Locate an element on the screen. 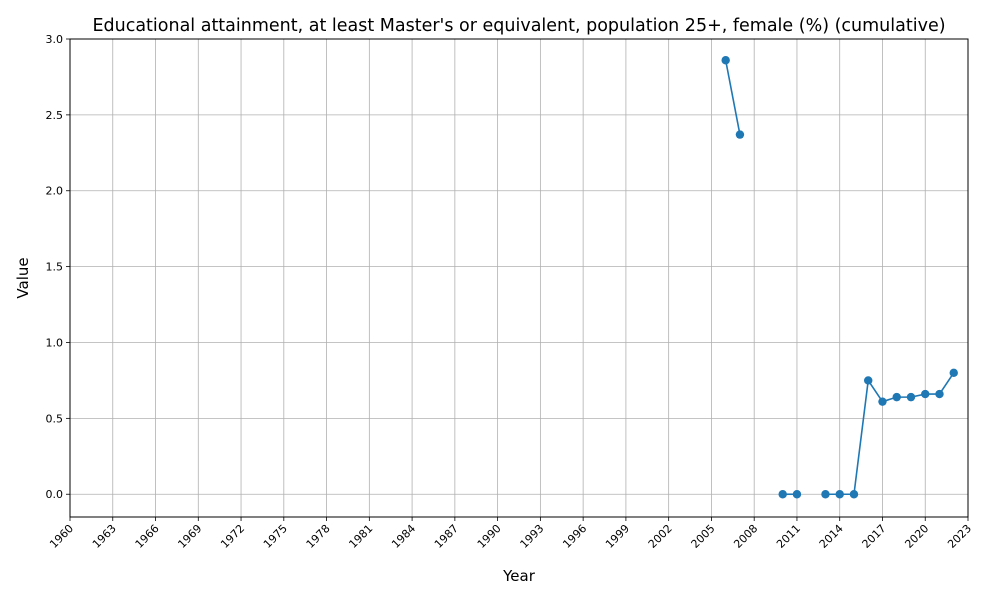  y-axis-label: Value is located at coordinates (23, 277).